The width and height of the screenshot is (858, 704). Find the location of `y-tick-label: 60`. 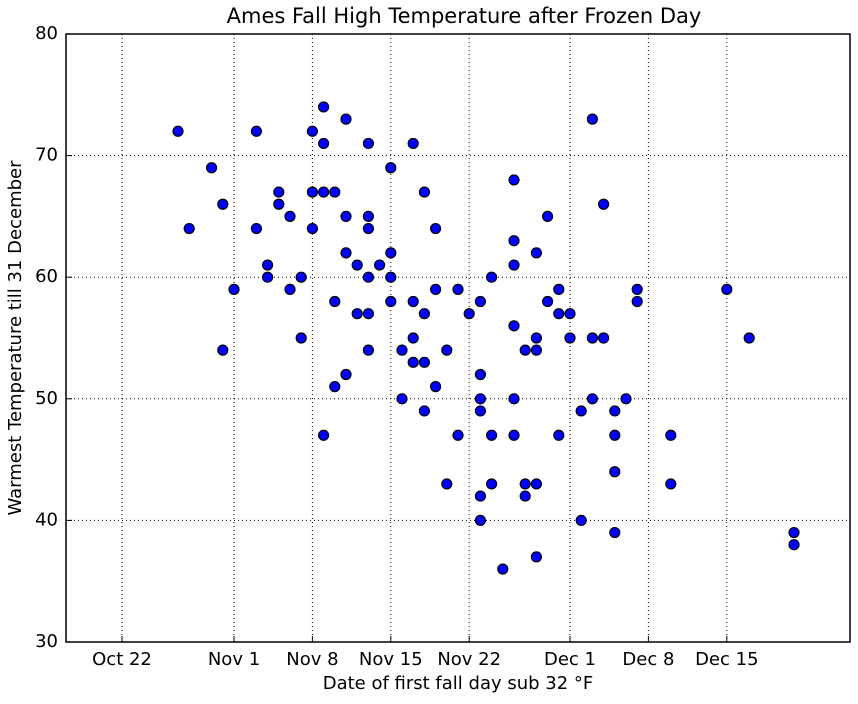

y-tick-label: 60 is located at coordinates (46, 276).